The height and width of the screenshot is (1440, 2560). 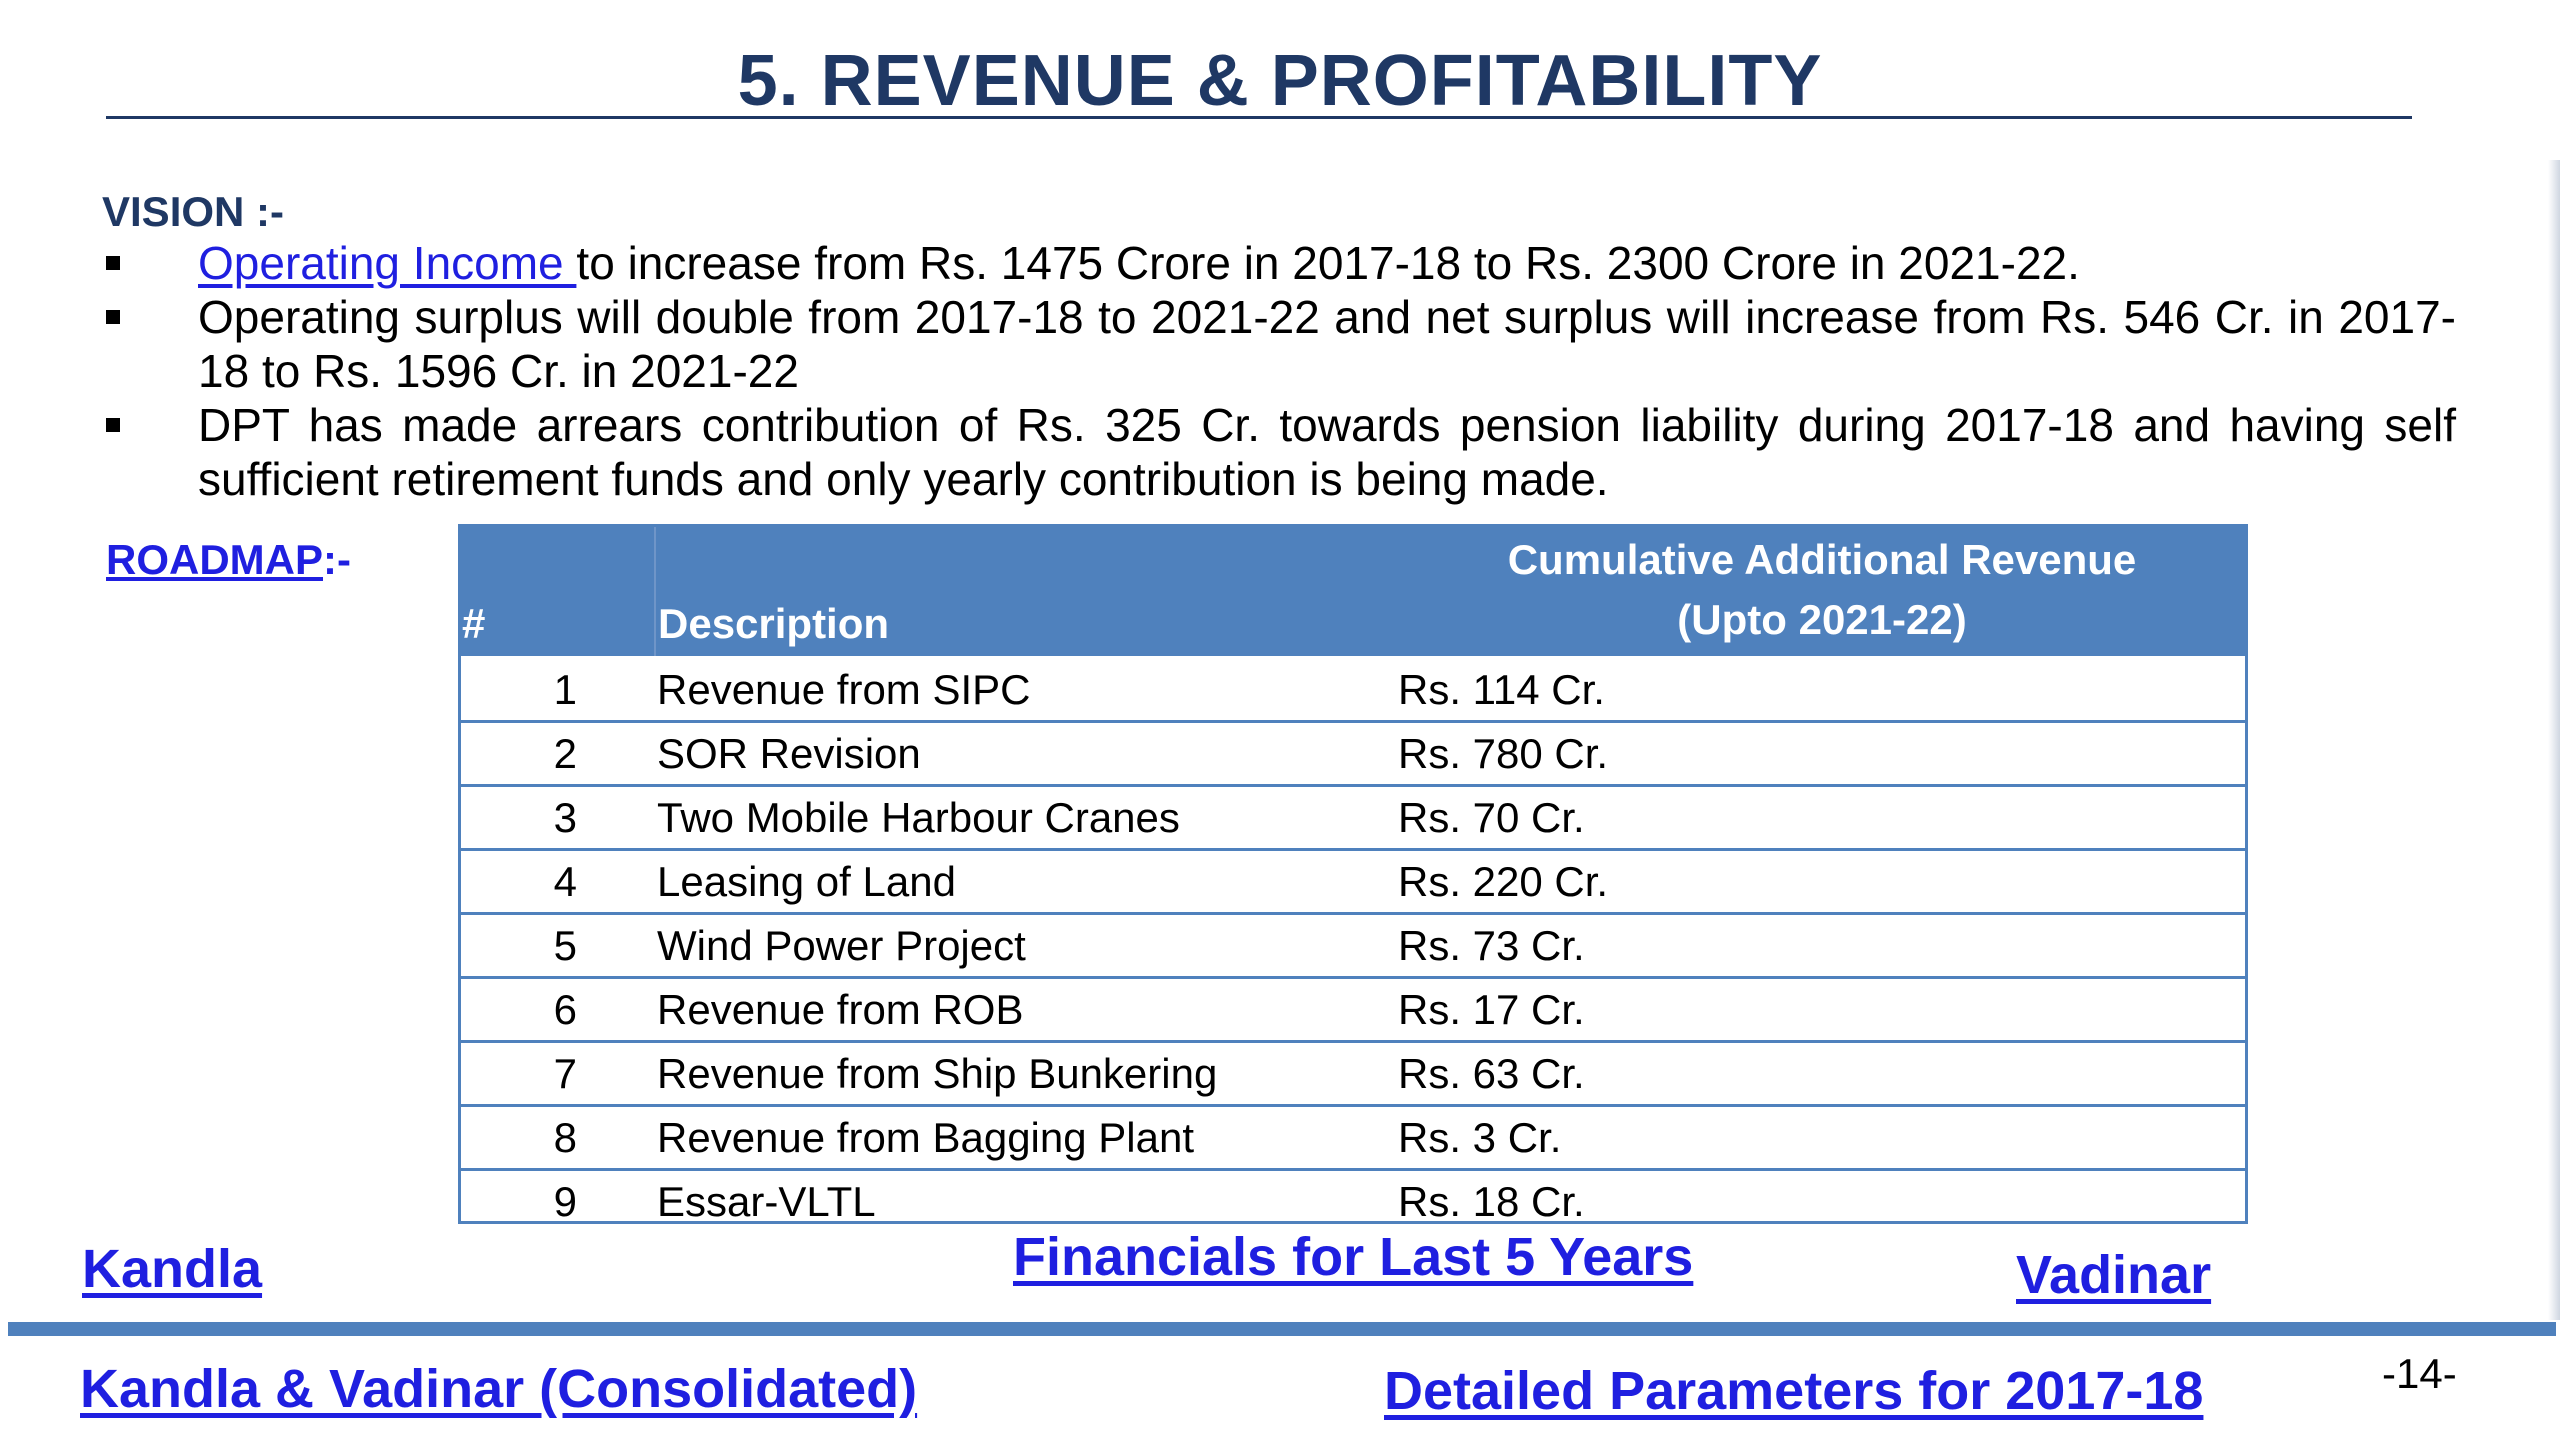 What do you see at coordinates (1259, 117) in the screenshot?
I see `title-underline` at bounding box center [1259, 117].